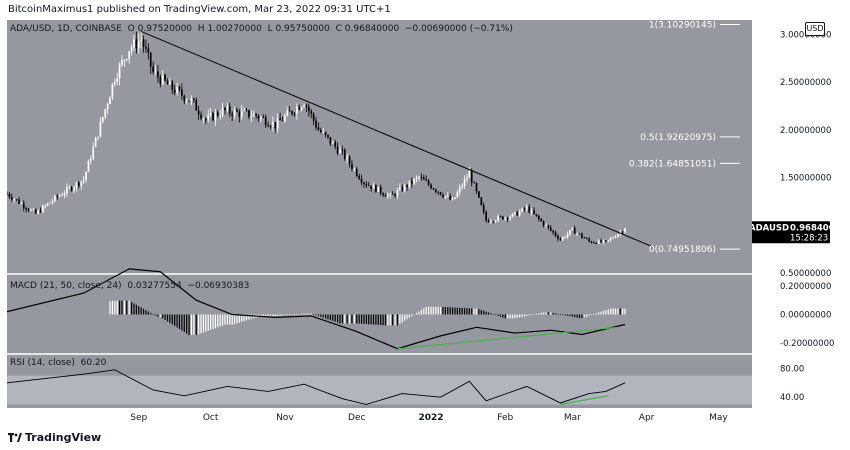  I want to click on time-axis: Sep Oct Nov Dec 2022 Feb Mar Apr May, so click(379, 417).